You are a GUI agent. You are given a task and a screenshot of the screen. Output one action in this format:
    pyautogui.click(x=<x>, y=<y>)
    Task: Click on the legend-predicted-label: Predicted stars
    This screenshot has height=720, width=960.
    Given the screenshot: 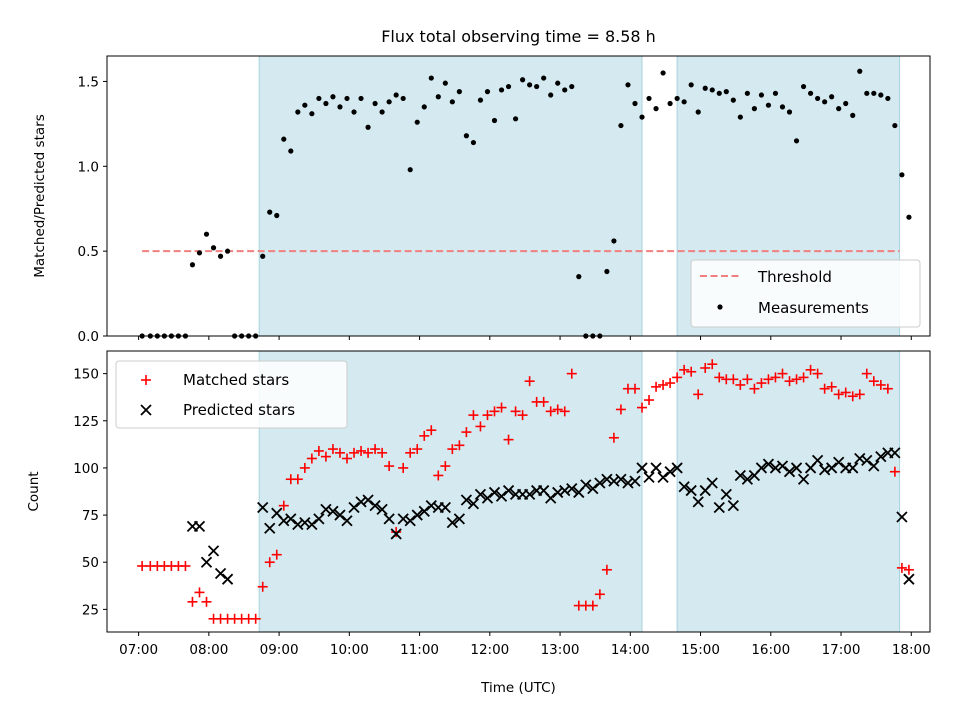 What is the action you would take?
    pyautogui.click(x=239, y=410)
    